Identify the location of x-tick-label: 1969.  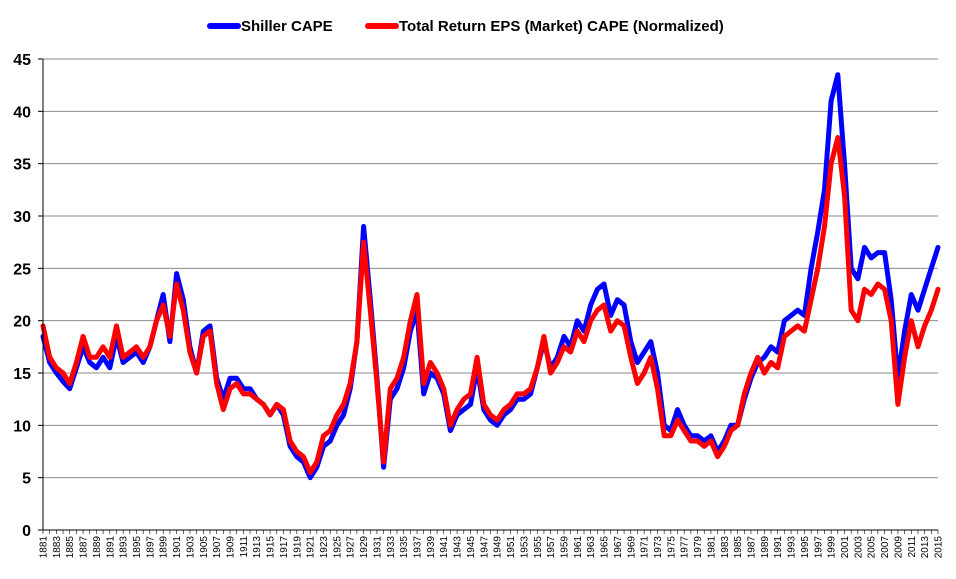
(631, 547).